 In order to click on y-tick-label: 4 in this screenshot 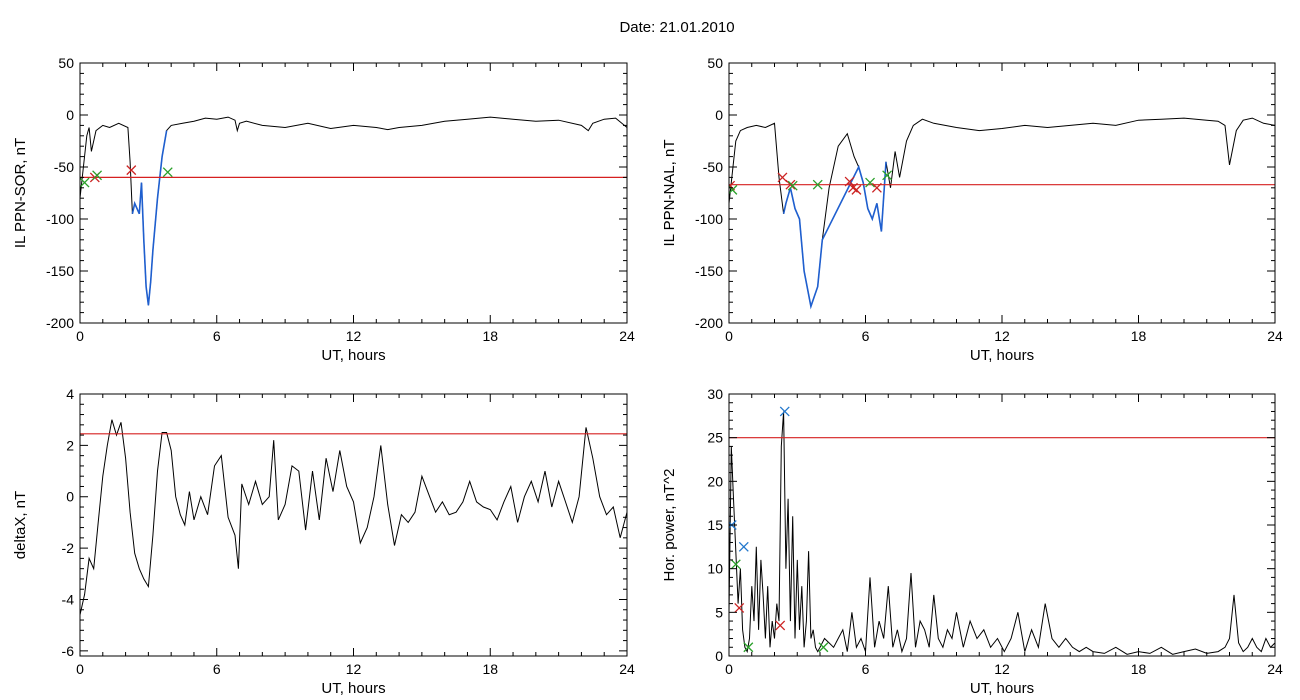, I will do `click(70, 394)`.